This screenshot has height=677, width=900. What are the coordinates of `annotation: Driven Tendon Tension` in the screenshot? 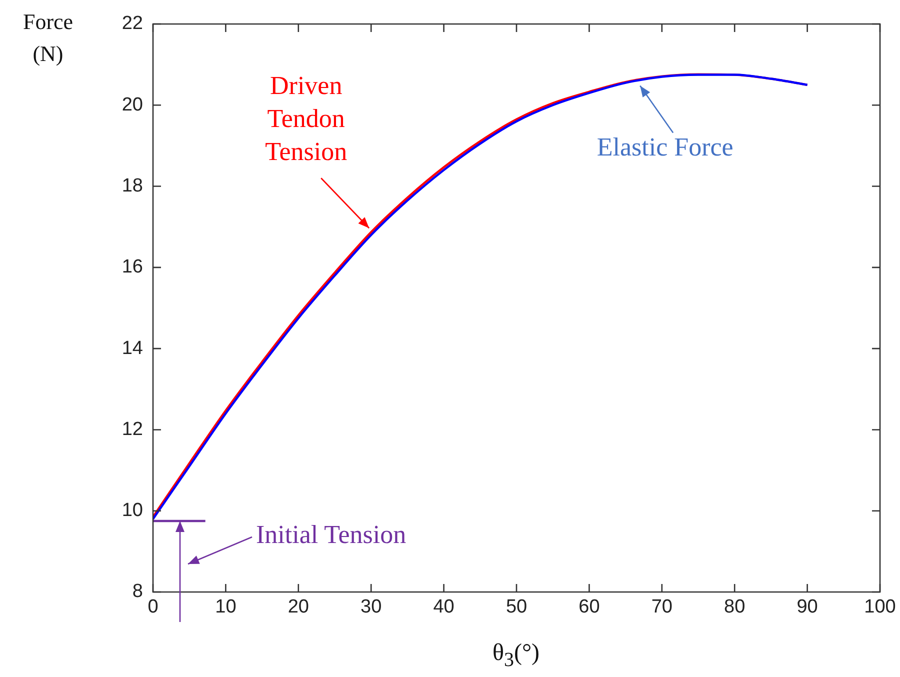 It's located at (306, 118).